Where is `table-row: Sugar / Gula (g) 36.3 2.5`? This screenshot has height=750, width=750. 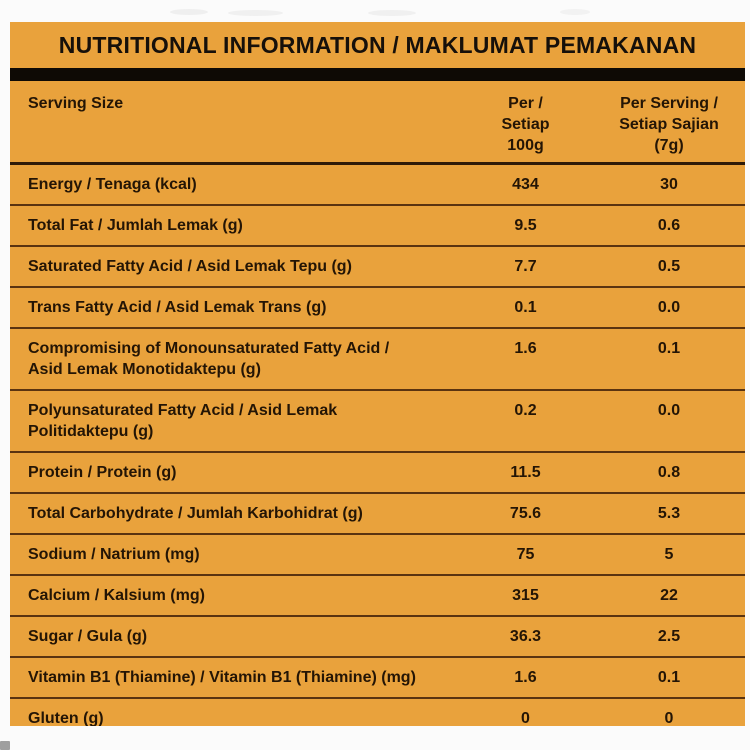
table-row: Sugar / Gula (g) 36.3 2.5 is located at coordinates (377, 637).